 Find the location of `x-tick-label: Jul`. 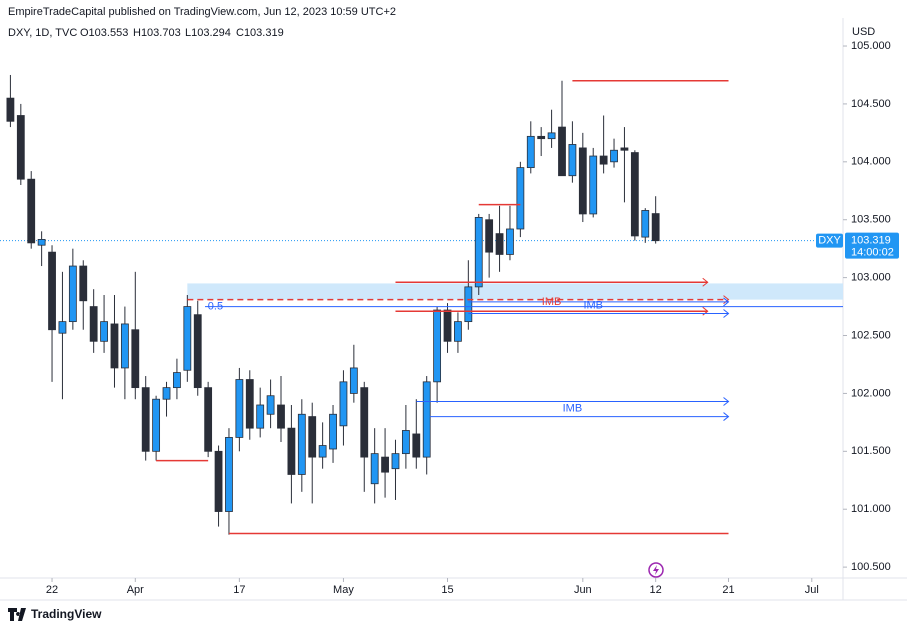

x-tick-label: Jul is located at coordinates (812, 590).